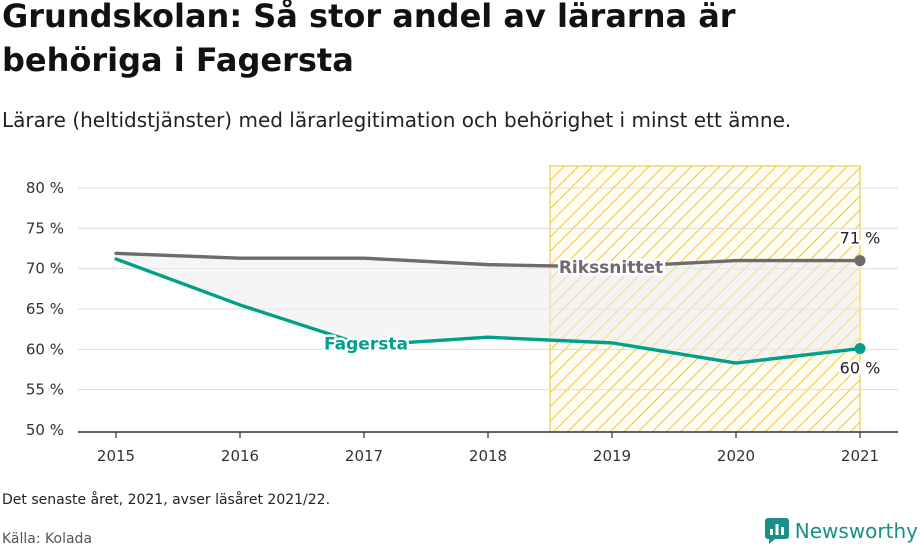 This screenshot has height=552, width=920. Describe the element at coordinates (612, 456) in the screenshot. I see `x-tick-label: 2019` at that location.